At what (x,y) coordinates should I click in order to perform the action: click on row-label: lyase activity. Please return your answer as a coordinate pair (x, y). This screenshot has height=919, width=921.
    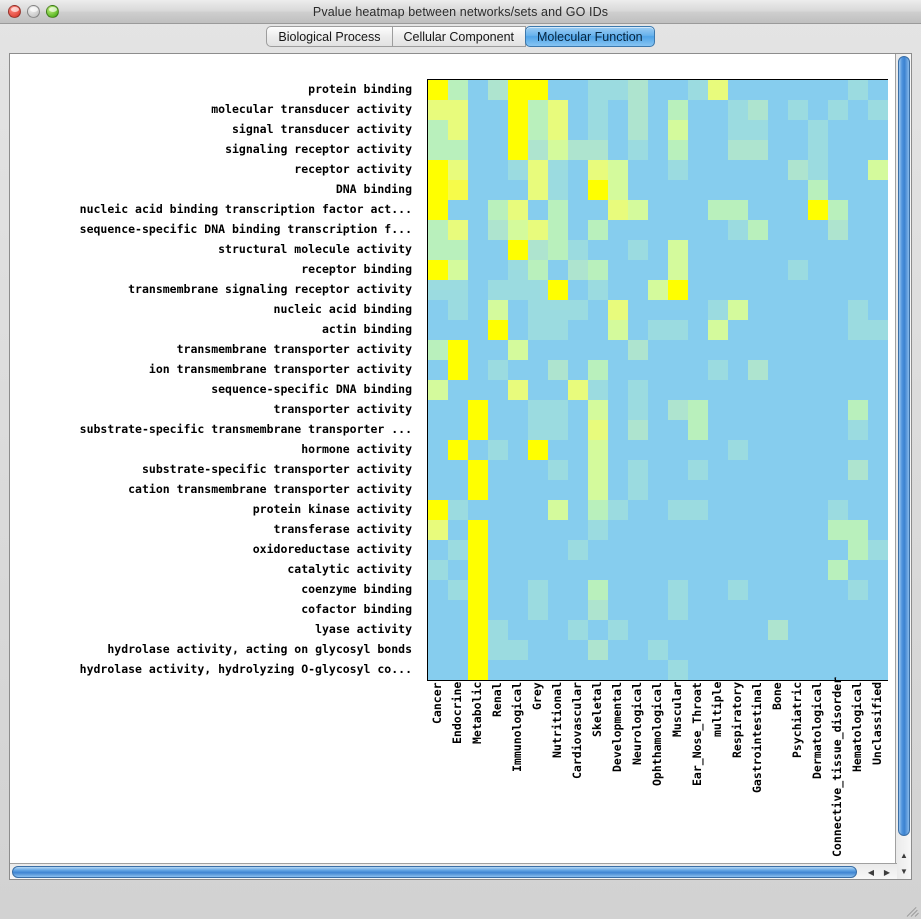
    Looking at the image, I should click on (363, 629).